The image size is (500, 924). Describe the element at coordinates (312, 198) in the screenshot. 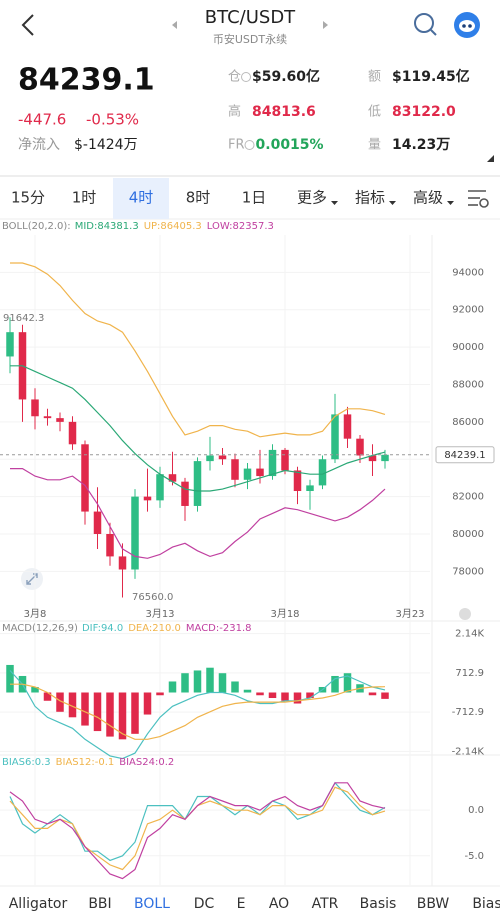

I see `timeframe-tab: 更多` at that location.